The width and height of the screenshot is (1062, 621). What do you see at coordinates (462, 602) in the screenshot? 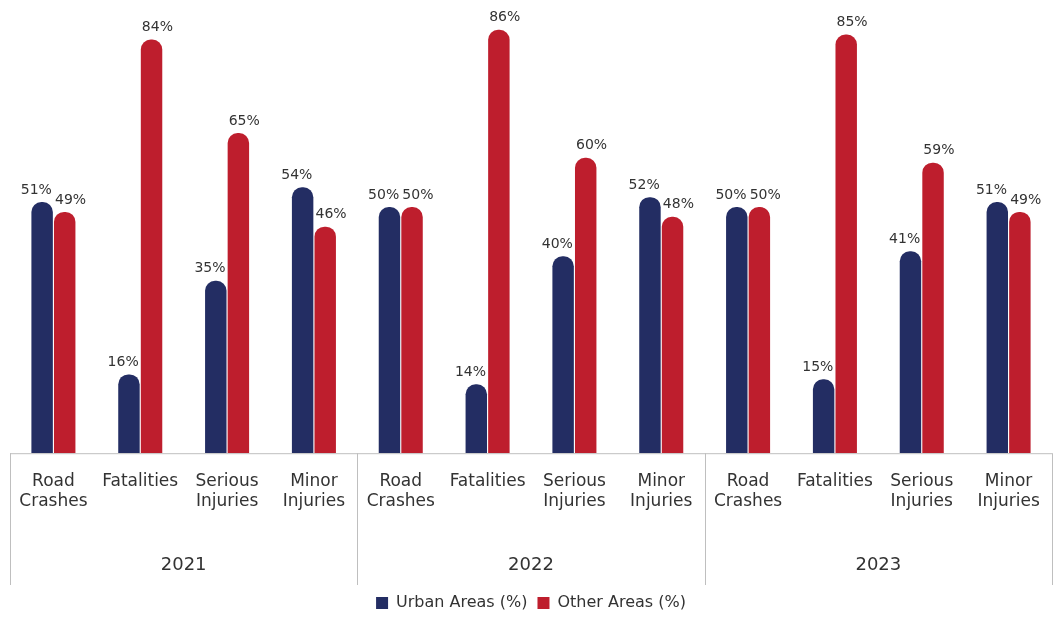
I see `legend-label: Urban Areas (%)` at bounding box center [462, 602].